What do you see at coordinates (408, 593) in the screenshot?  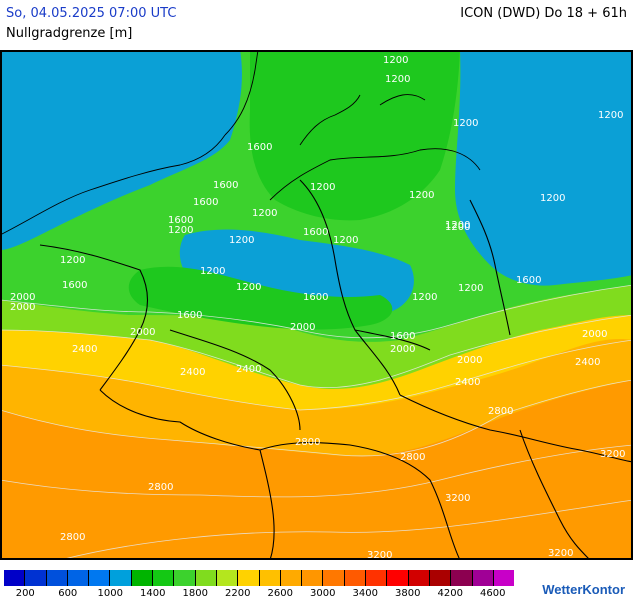 I see `scale-tick-label: 3800` at bounding box center [408, 593].